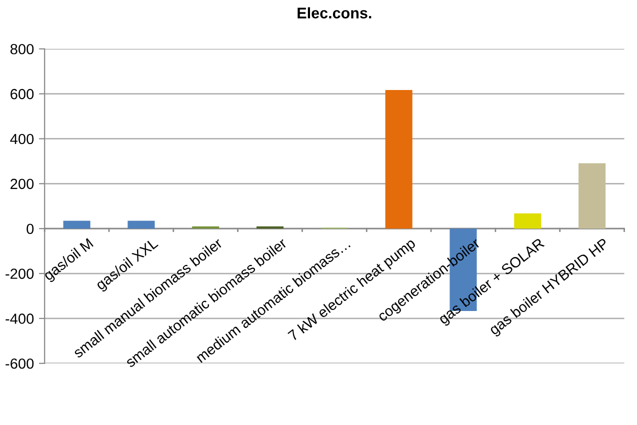 This screenshot has width=637, height=425. I want to click on y-tick-label: -400, so click(20, 319).